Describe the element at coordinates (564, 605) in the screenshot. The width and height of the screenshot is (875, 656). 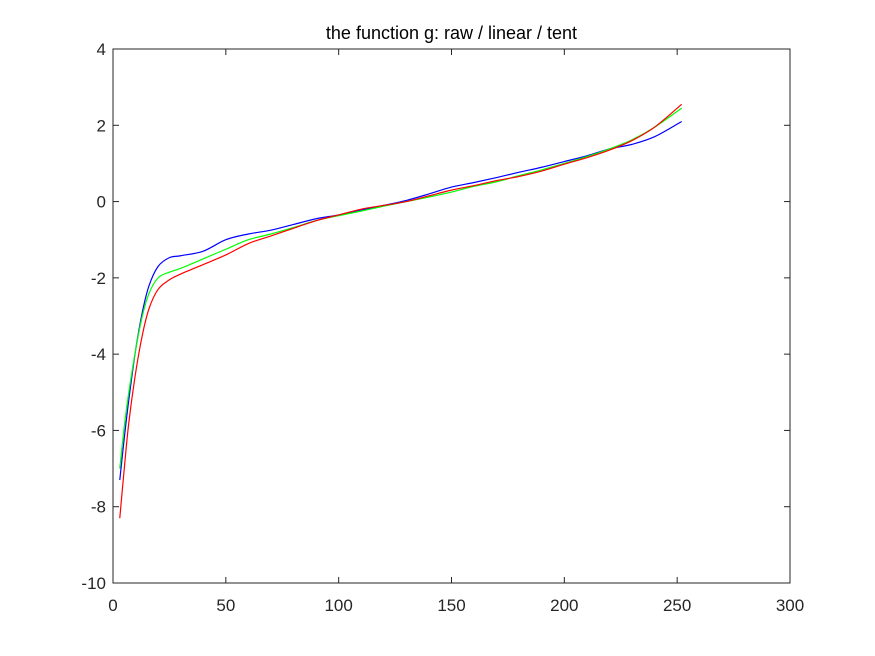
I see `x-tick-label: 200` at that location.